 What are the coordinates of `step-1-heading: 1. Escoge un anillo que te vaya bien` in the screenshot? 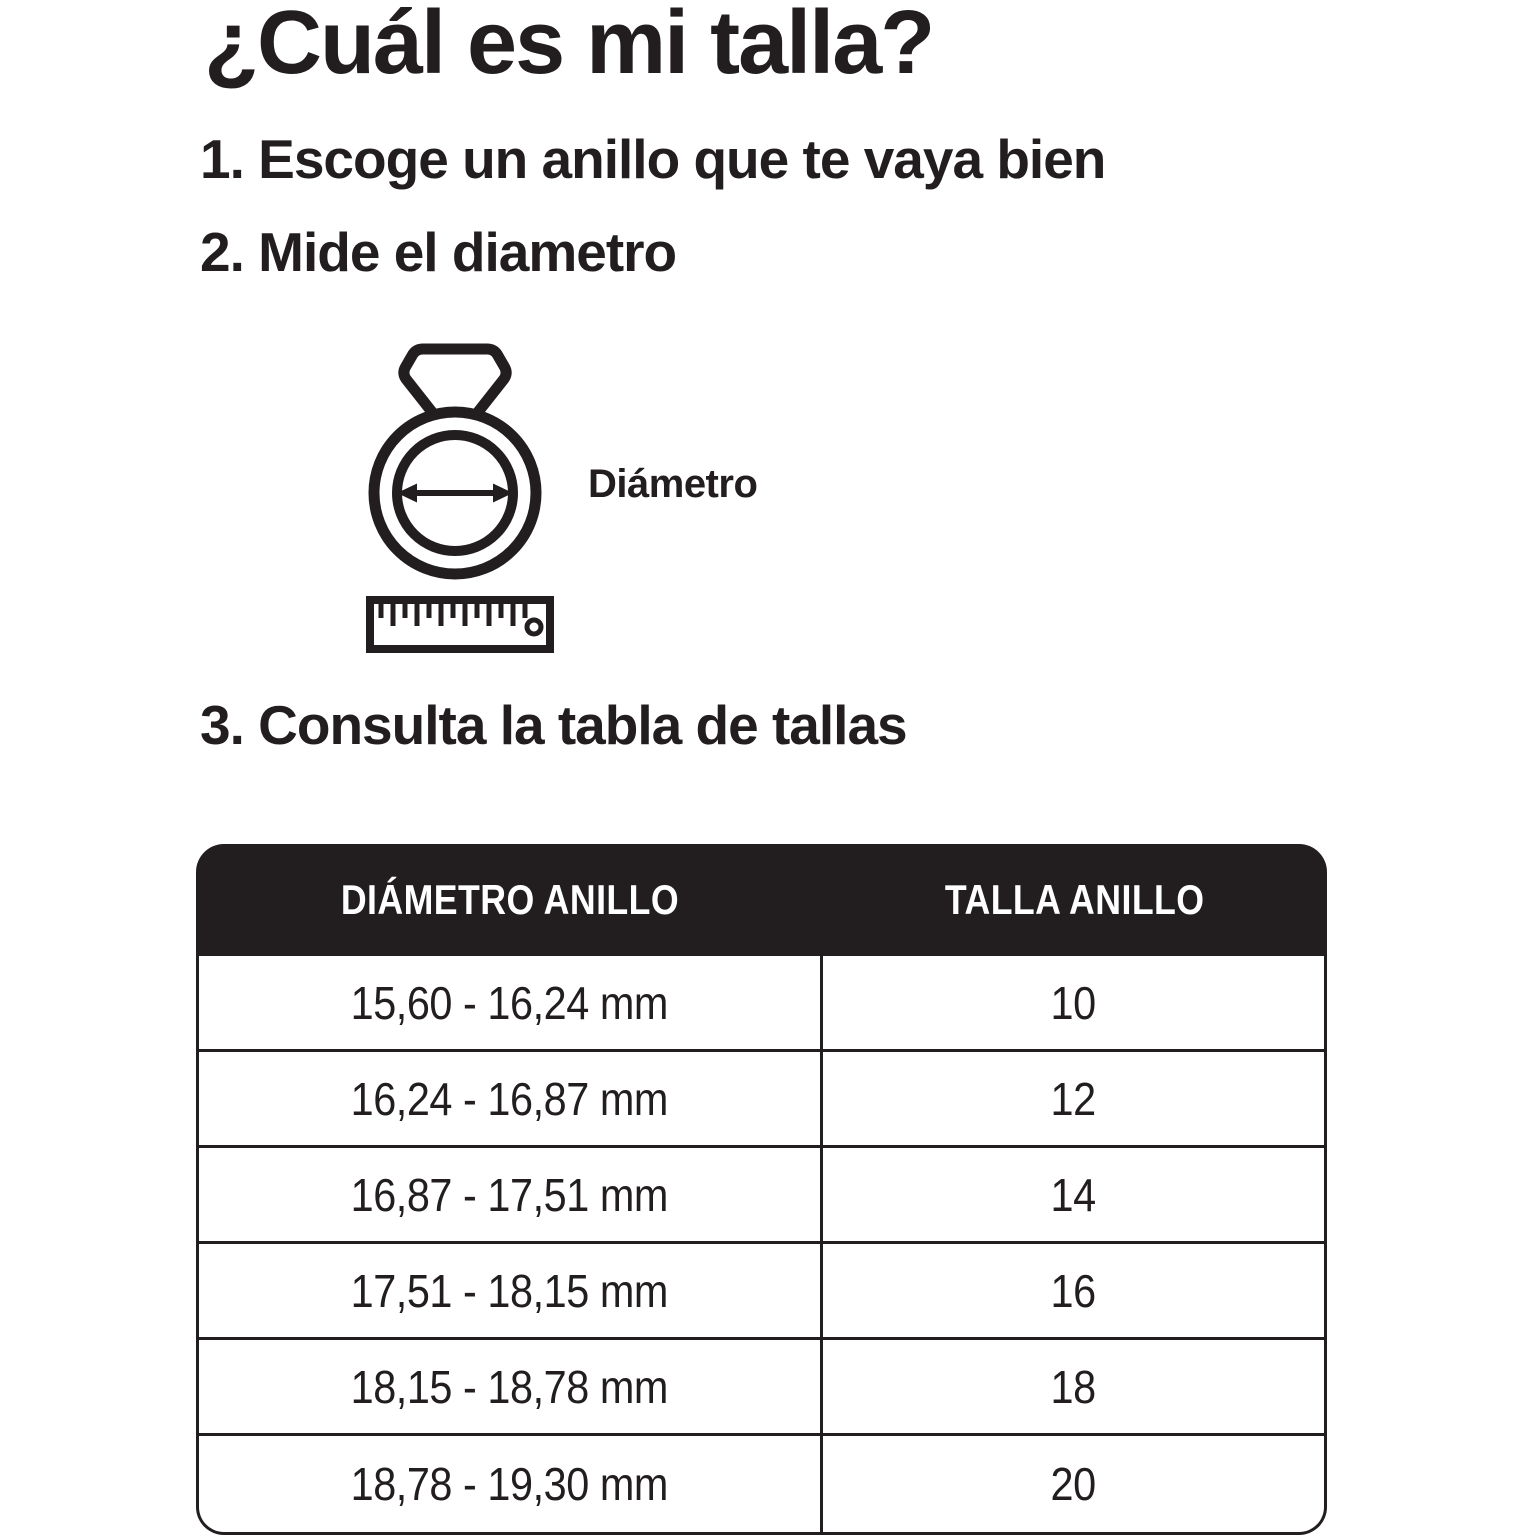 It's located at (653, 159).